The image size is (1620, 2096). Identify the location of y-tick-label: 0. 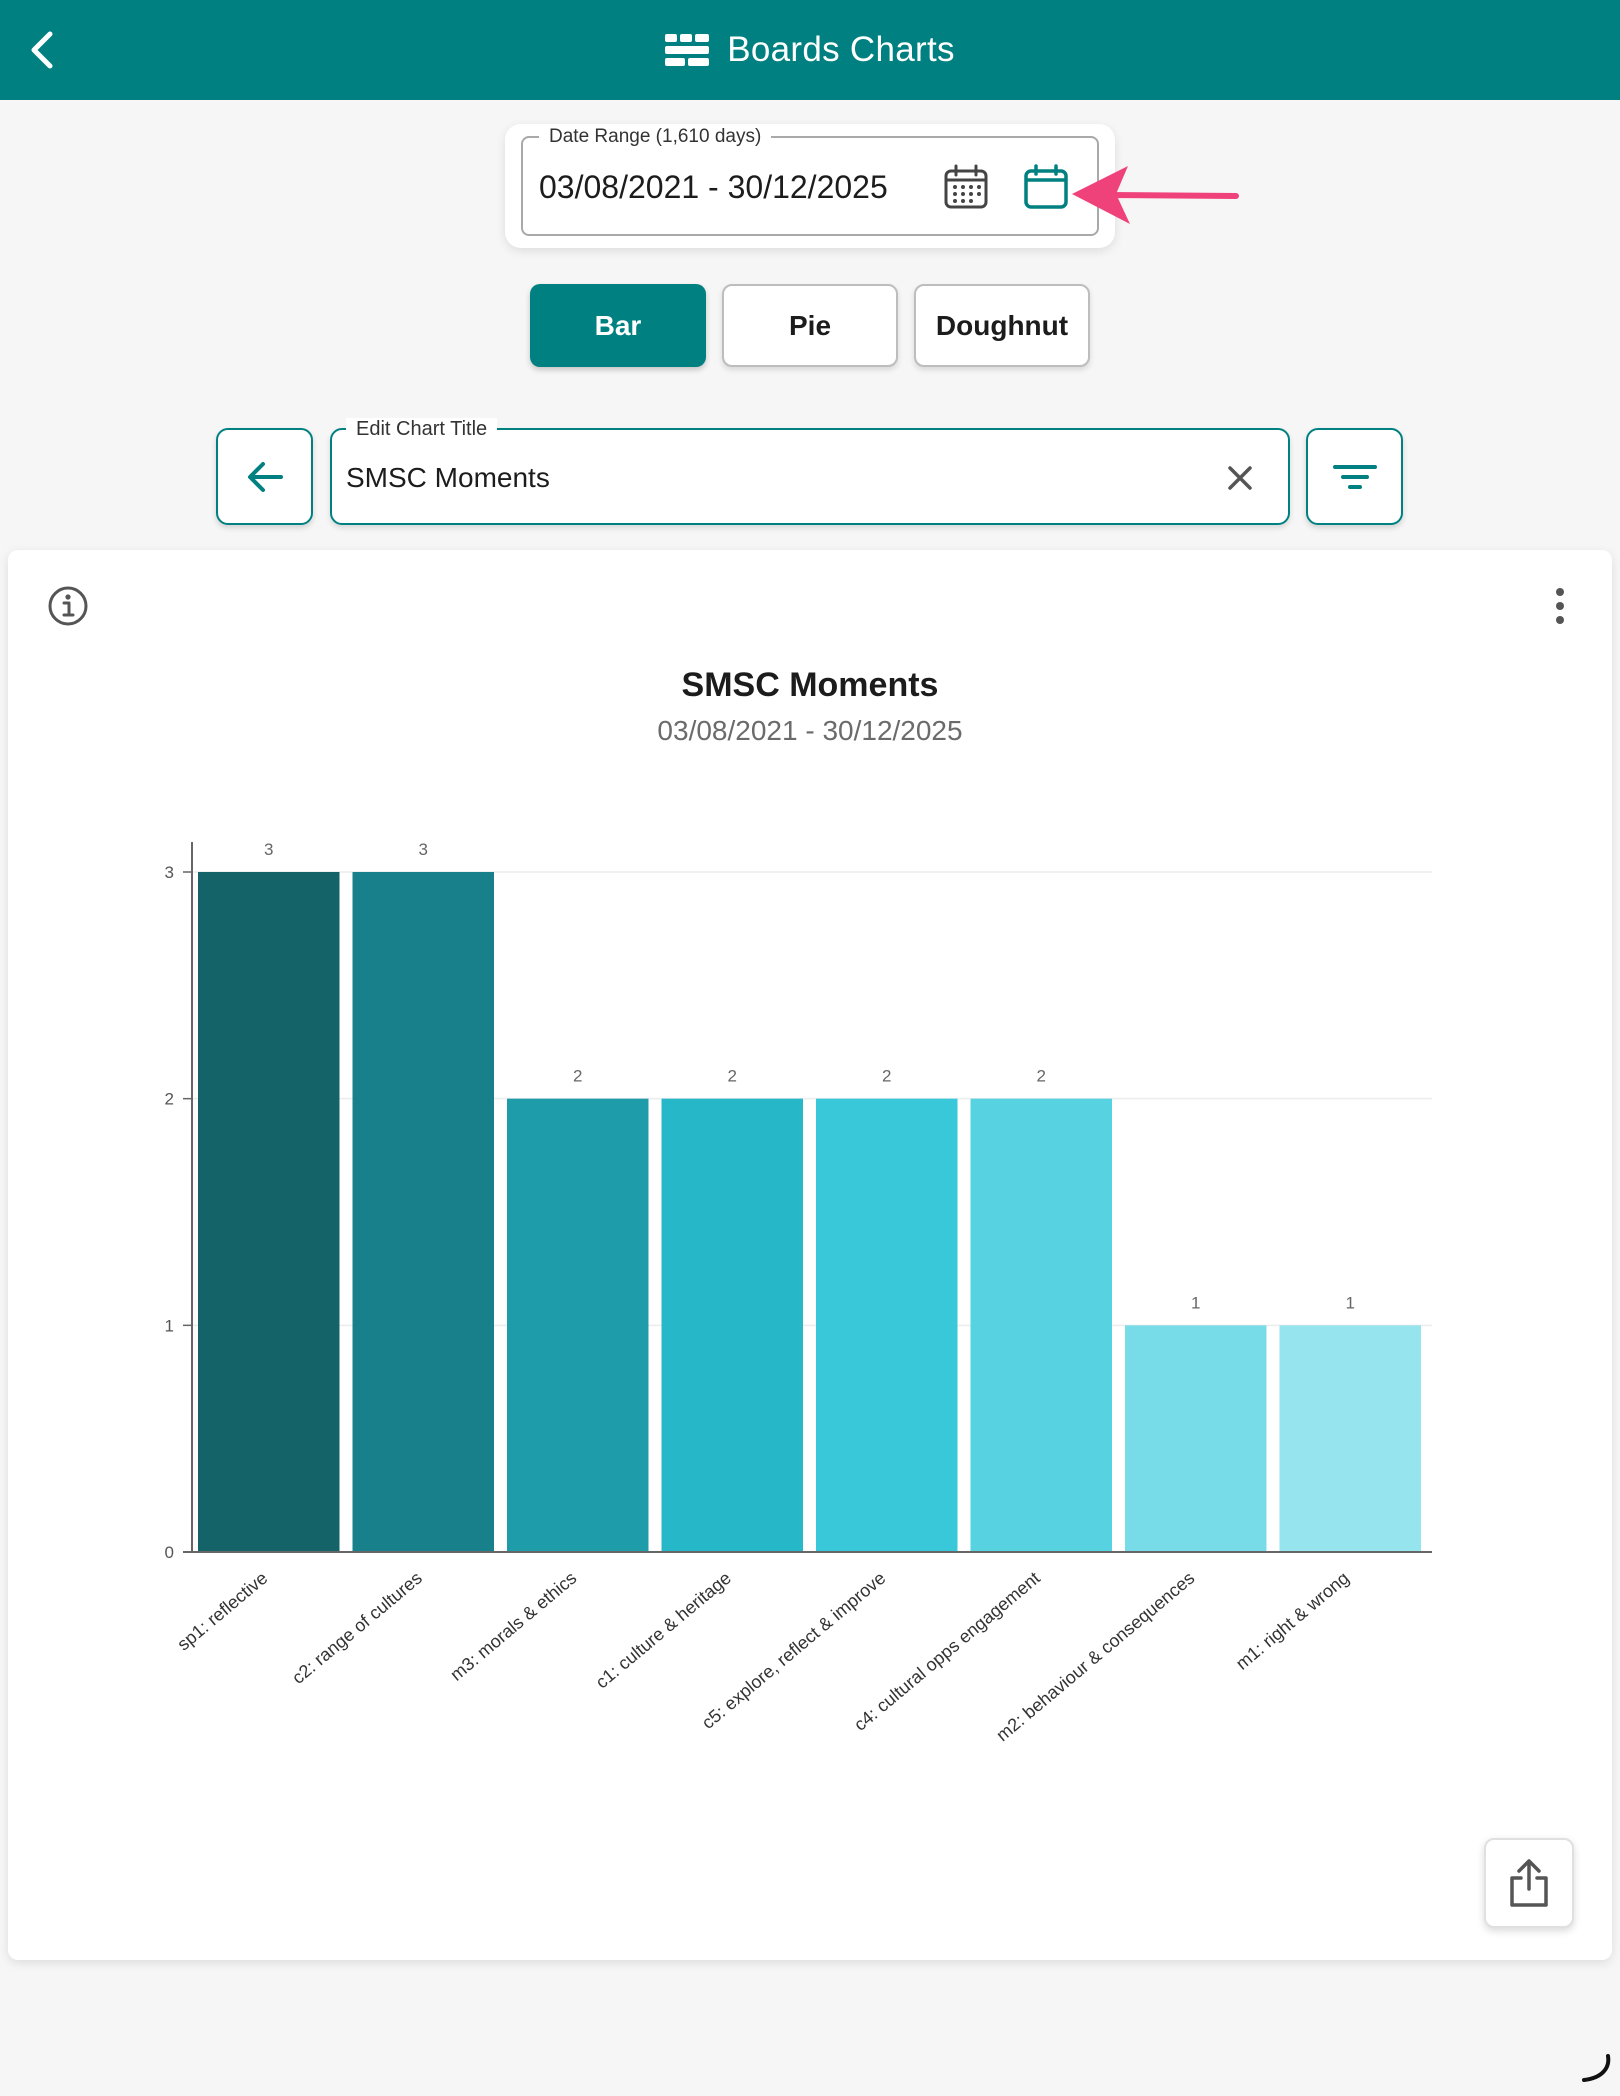
(169, 1552).